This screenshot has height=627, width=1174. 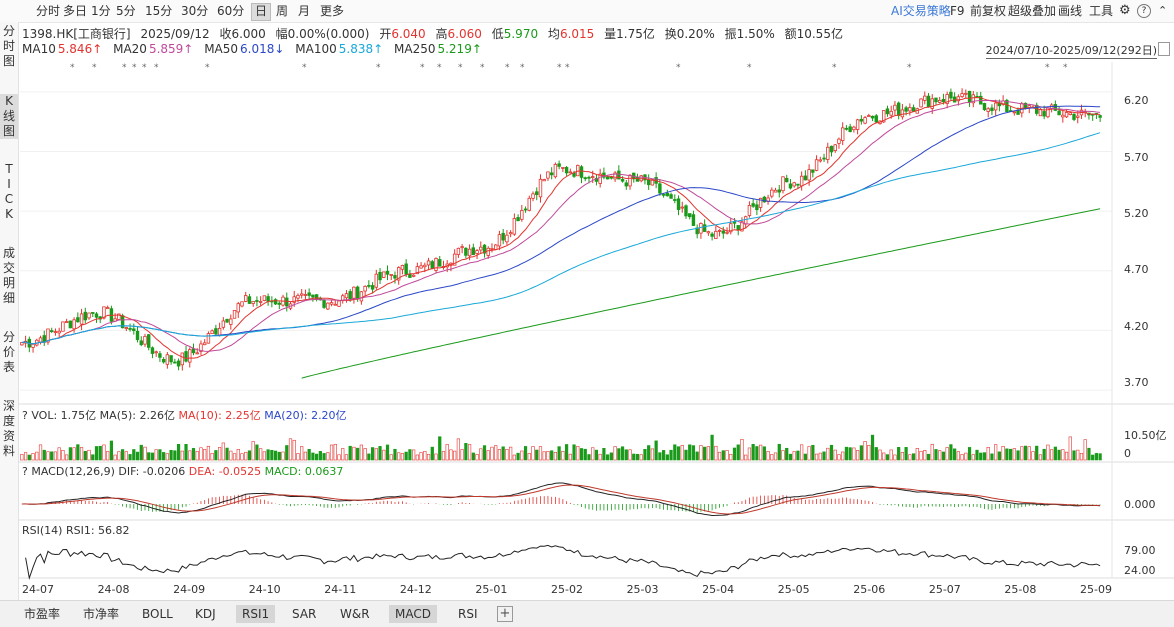 I want to click on sidebar-kline-chart: K线图, so click(x=9, y=116).